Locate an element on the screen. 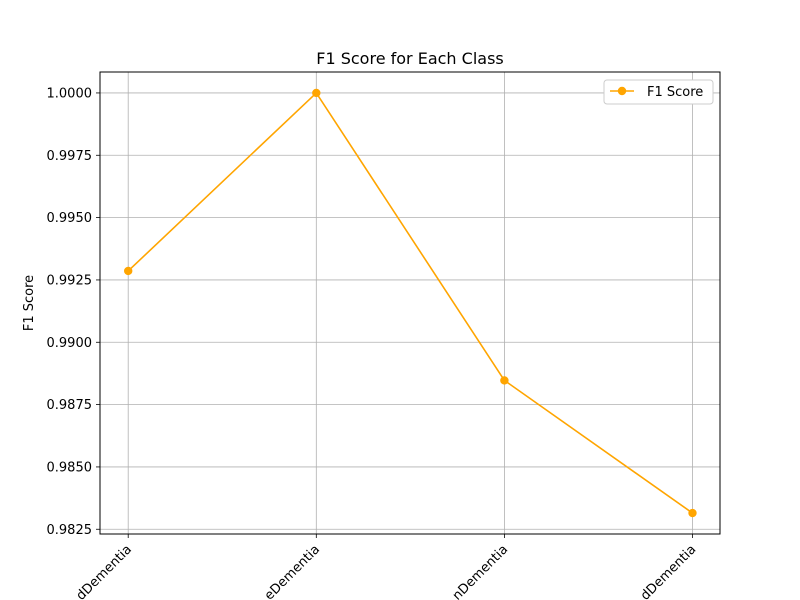 The width and height of the screenshot is (800, 600). y-tick-label: 0.9975 is located at coordinates (70, 156).